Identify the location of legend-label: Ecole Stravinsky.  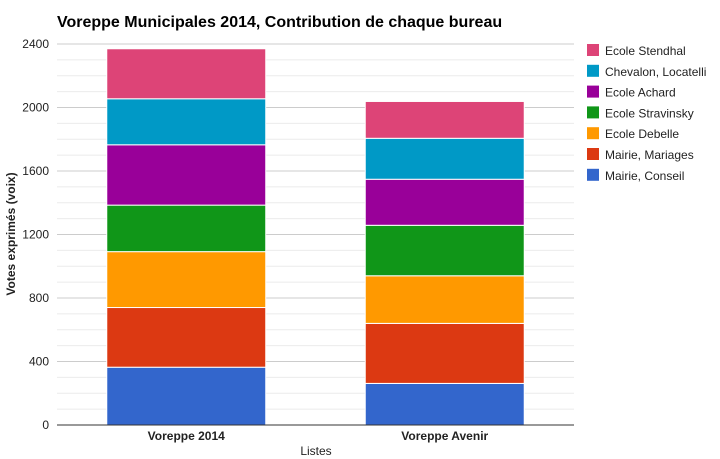
(649, 113).